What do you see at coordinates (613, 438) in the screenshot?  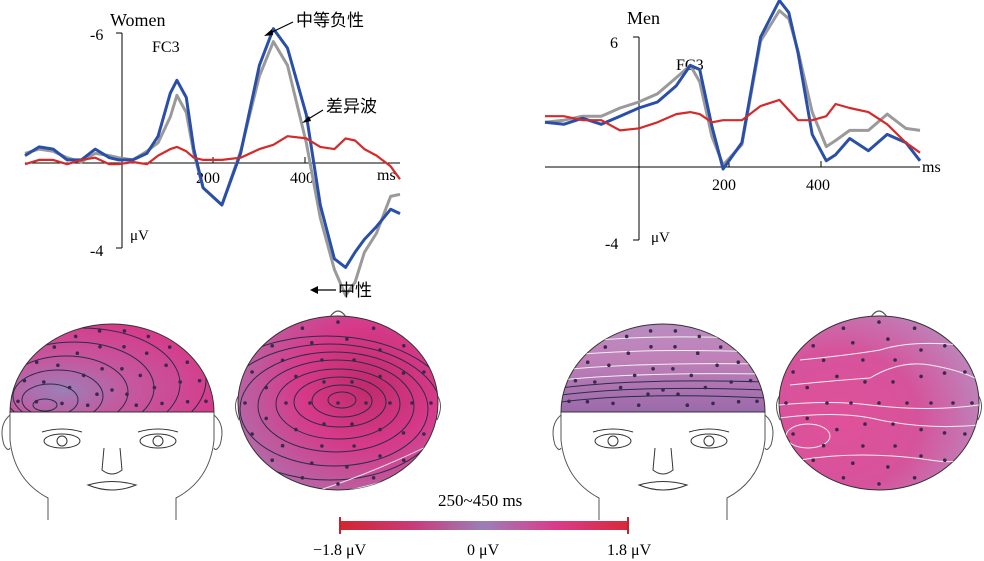 I see `men-eye-left` at bounding box center [613, 438].